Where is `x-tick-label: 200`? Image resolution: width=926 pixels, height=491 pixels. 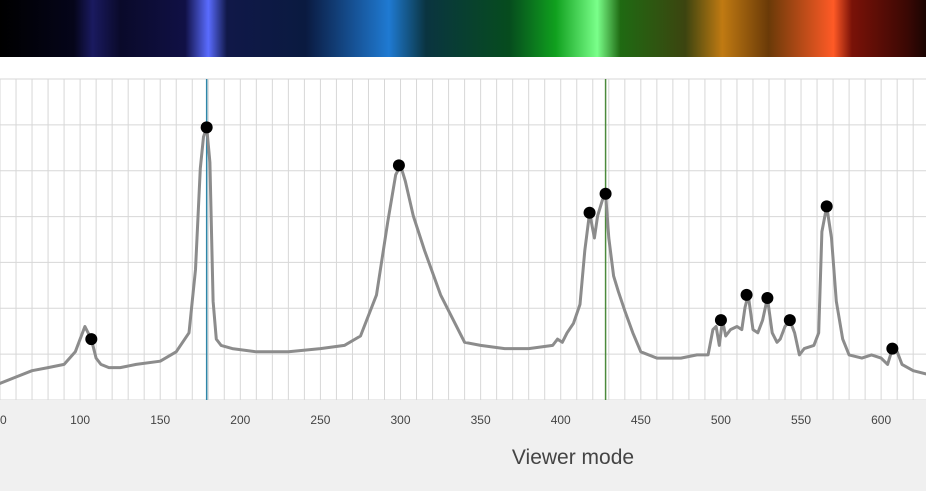
x-tick-label: 200 is located at coordinates (240, 420).